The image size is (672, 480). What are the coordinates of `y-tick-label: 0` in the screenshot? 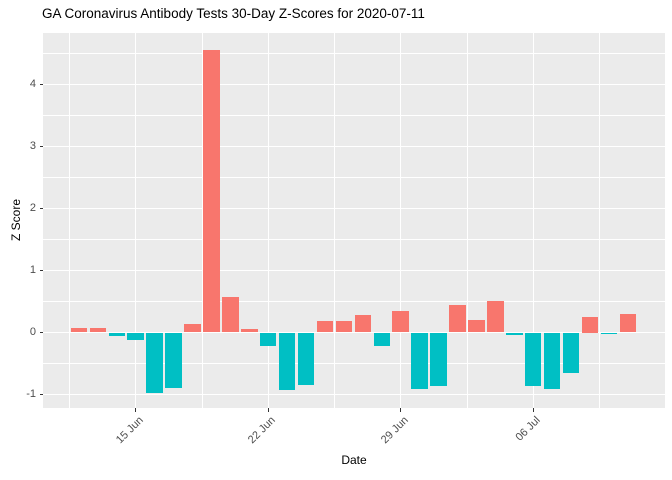 It's located at (32, 332).